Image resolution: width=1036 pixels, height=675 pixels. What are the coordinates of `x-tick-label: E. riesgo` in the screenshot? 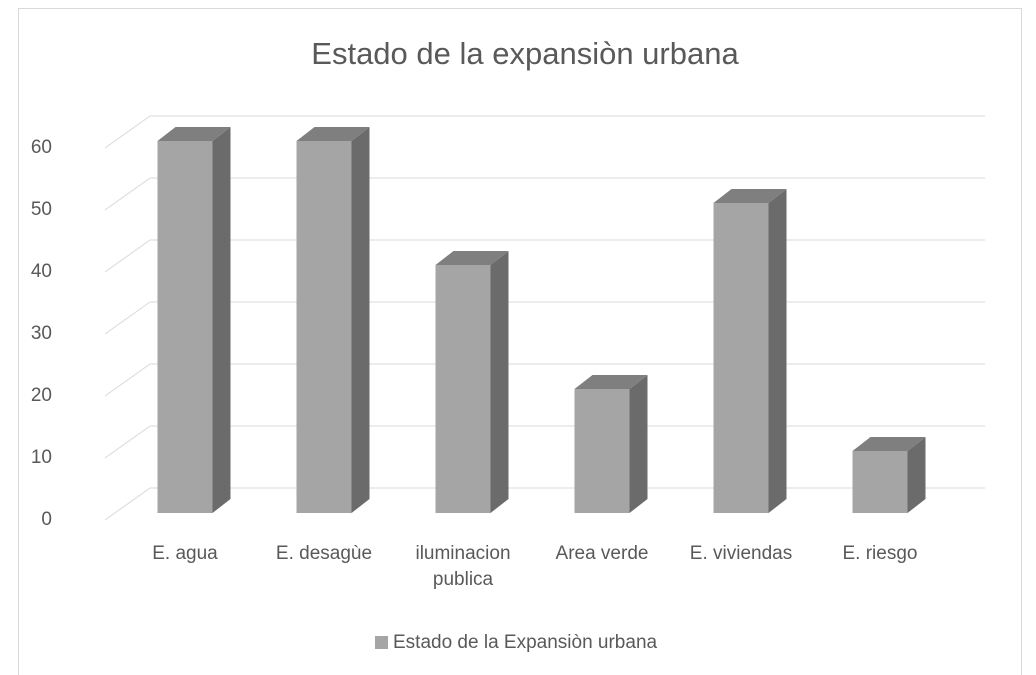 It's located at (880, 553).